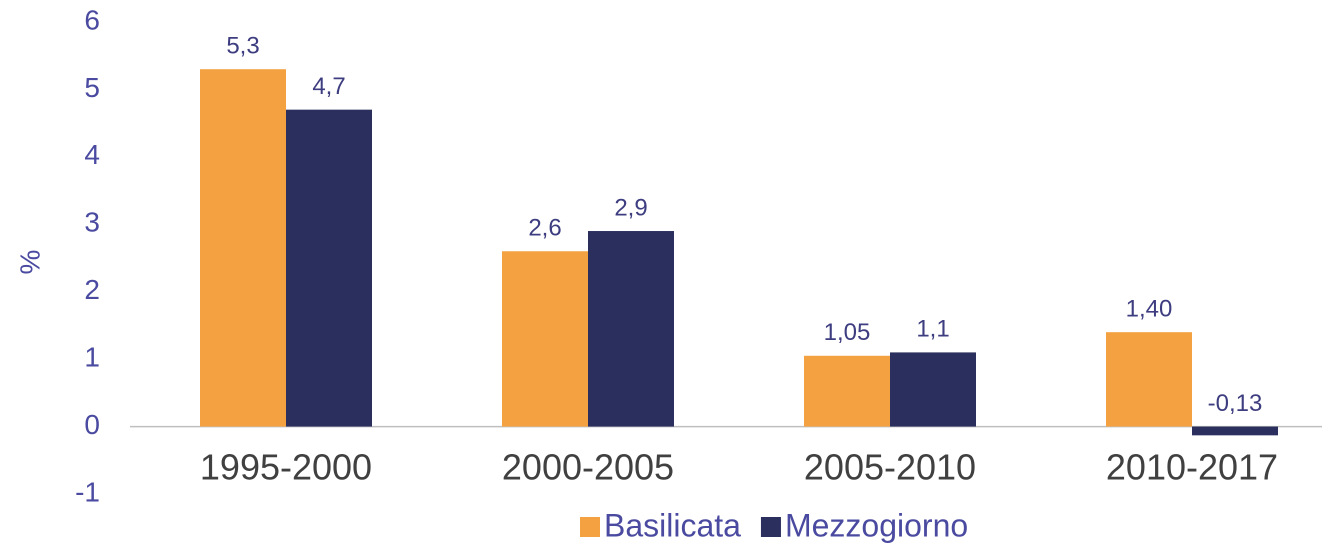  I want to click on data-label: 2,6, so click(544, 228).